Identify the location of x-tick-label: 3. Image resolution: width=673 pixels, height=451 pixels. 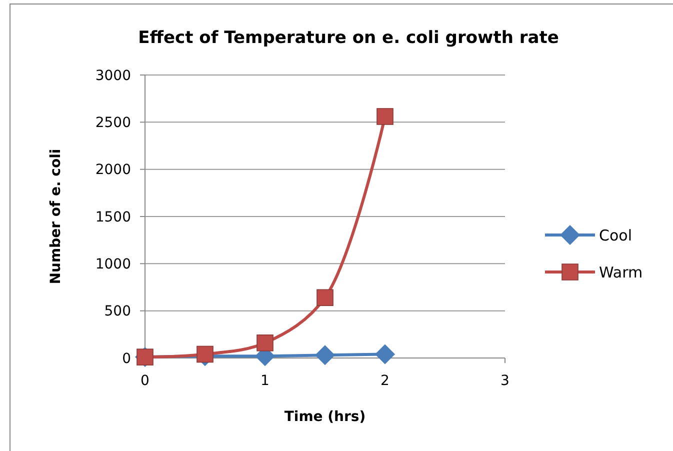
(505, 381).